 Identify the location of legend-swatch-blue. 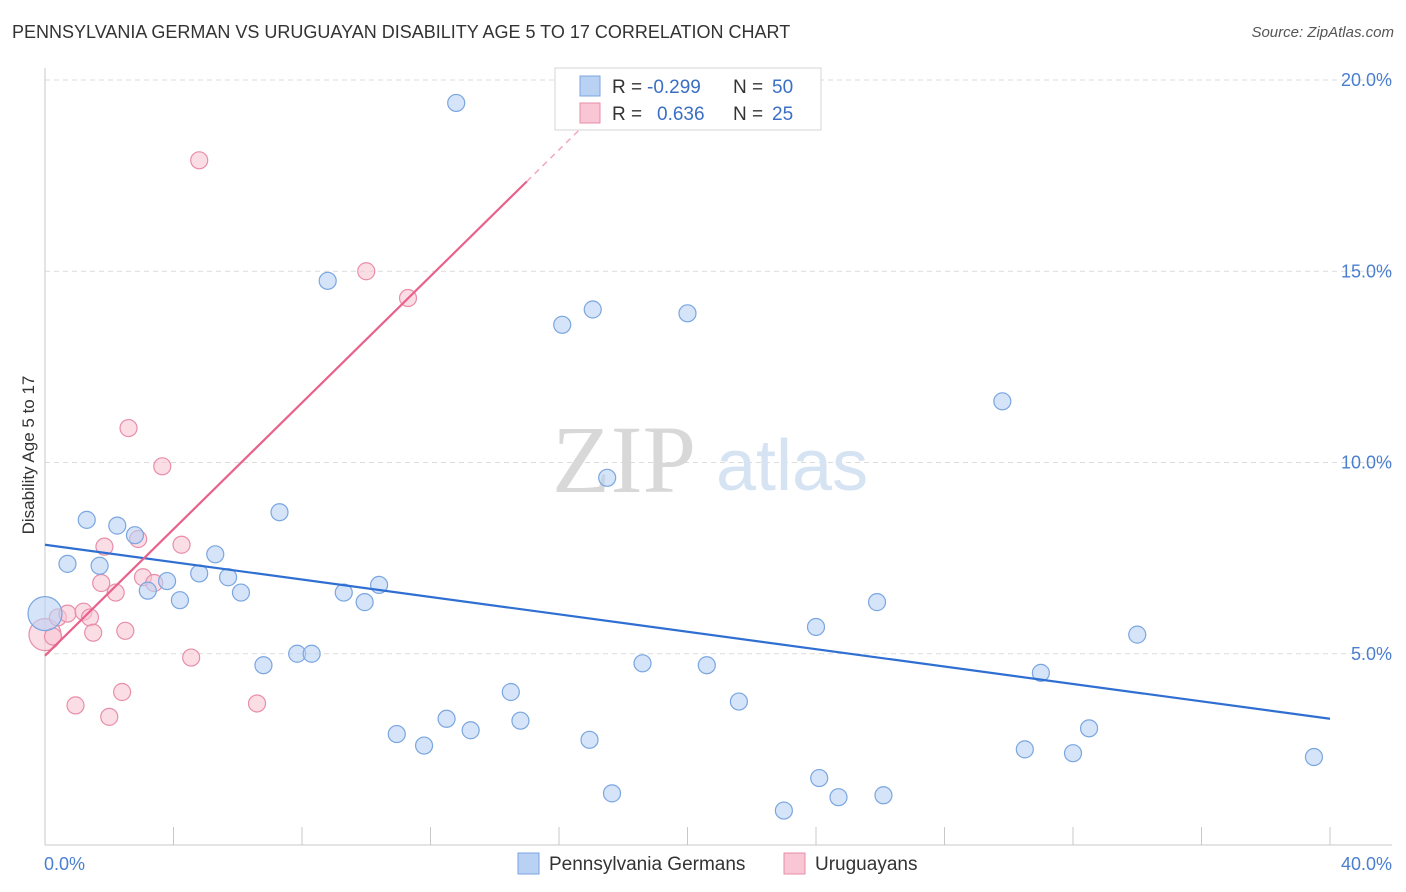
(590, 86).